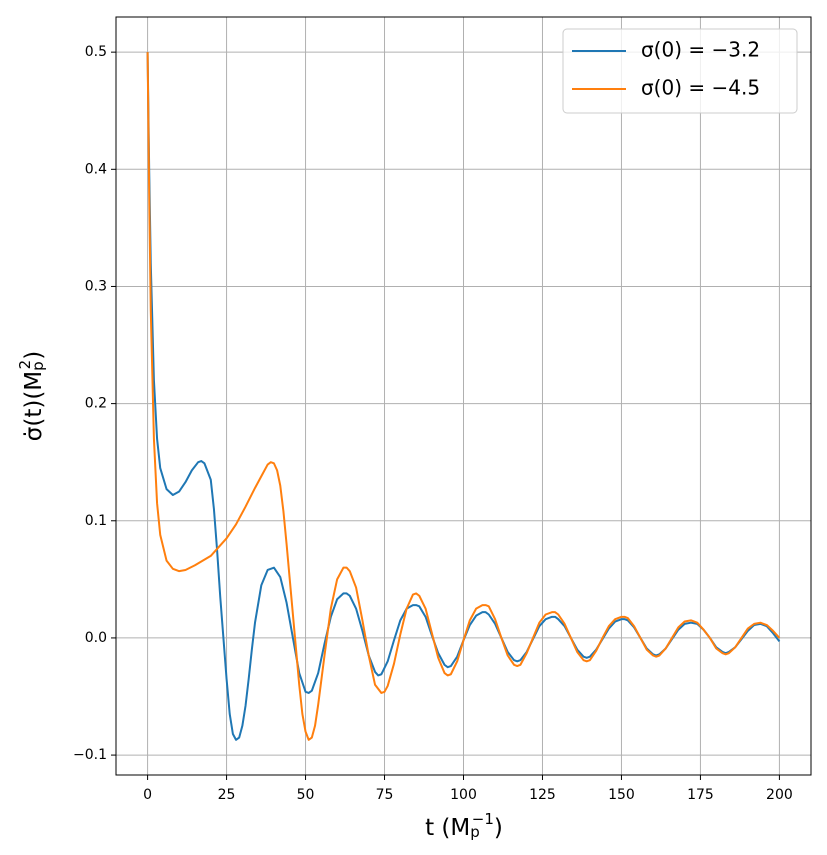 This screenshot has width=827, height=855. What do you see at coordinates (385, 795) in the screenshot?
I see `x-tick-label: 75` at bounding box center [385, 795].